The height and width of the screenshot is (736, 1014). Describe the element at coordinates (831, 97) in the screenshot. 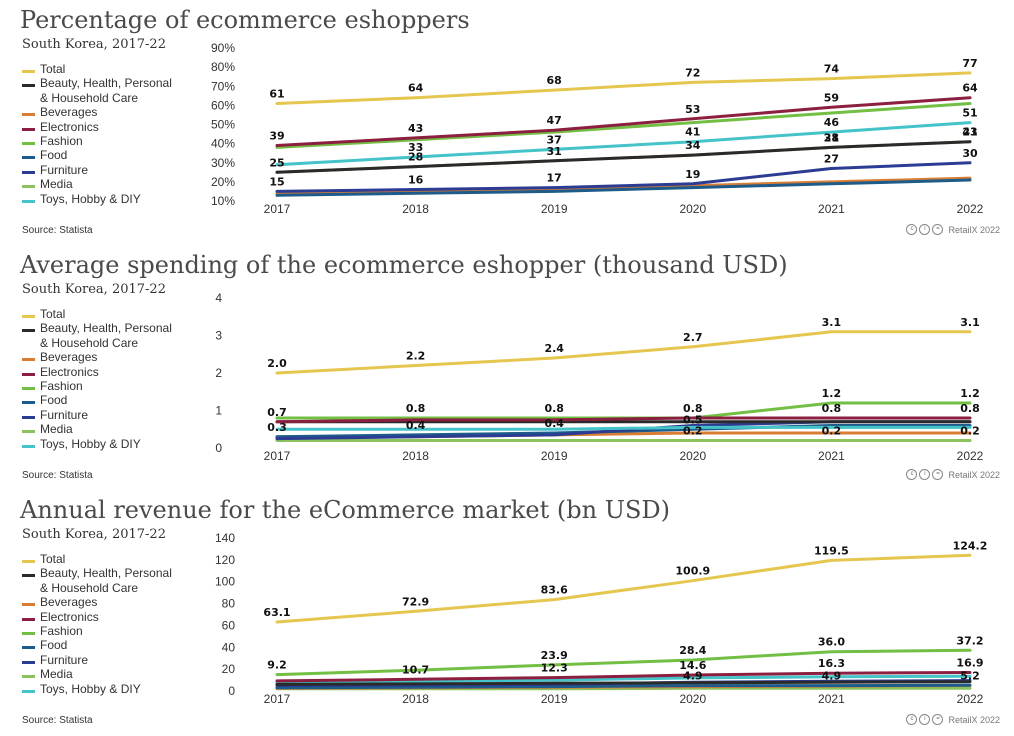

I see `data-label: 59` at that location.